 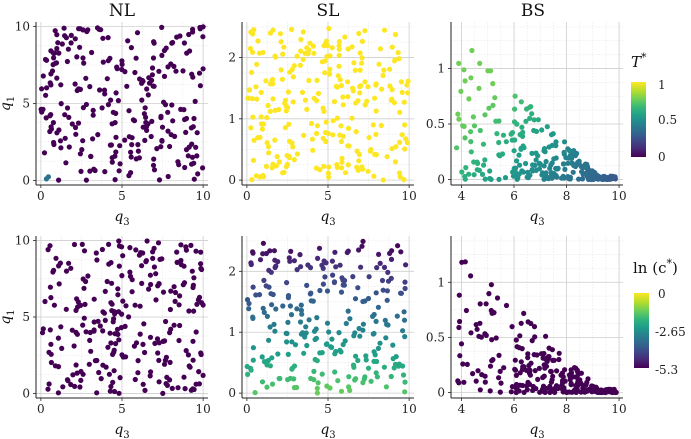 What do you see at coordinates (8, 316) in the screenshot?
I see `y-axis-label: q1` at bounding box center [8, 316].